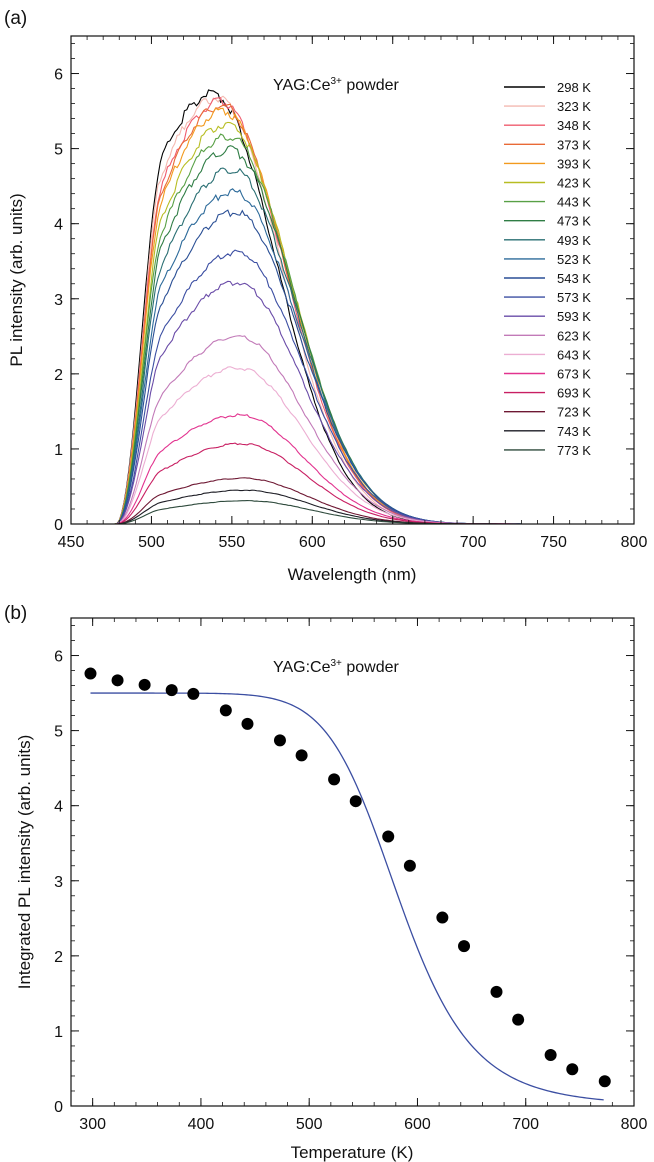 Image resolution: width=654 pixels, height=1162 pixels. Describe the element at coordinates (58, 1107) in the screenshot. I see `panel-b-y-tick-label: 0` at that location.